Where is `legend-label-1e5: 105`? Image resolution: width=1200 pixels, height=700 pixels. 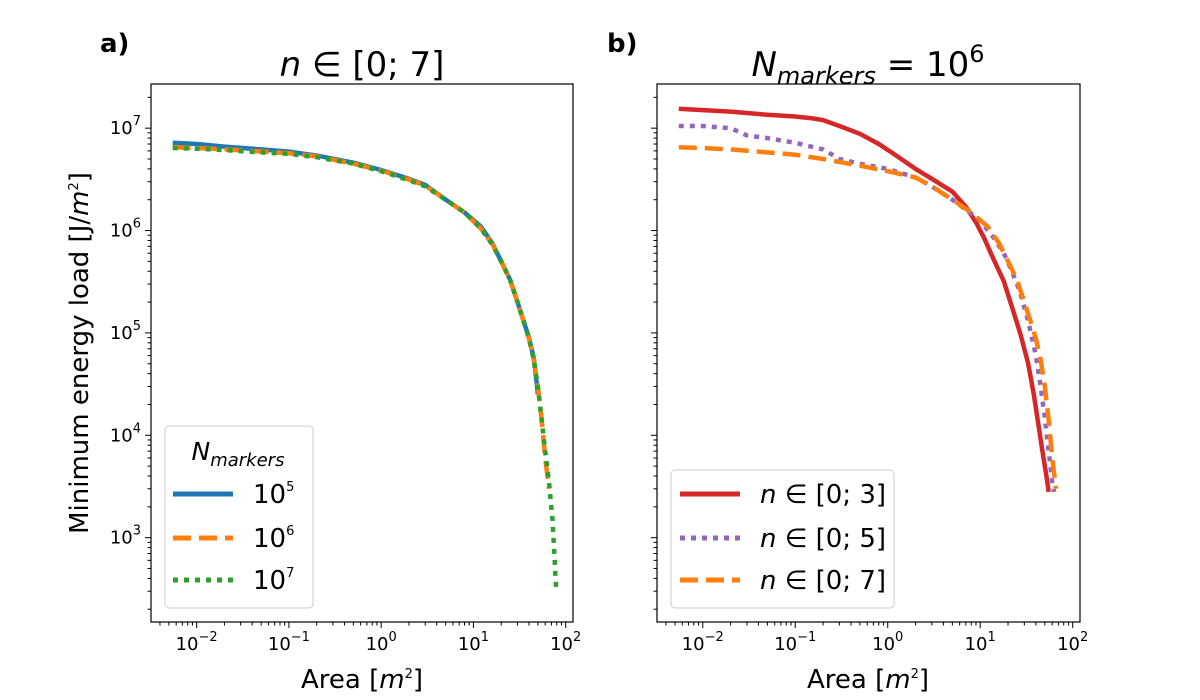 legend-label-1e5: 105 is located at coordinates (273, 495).